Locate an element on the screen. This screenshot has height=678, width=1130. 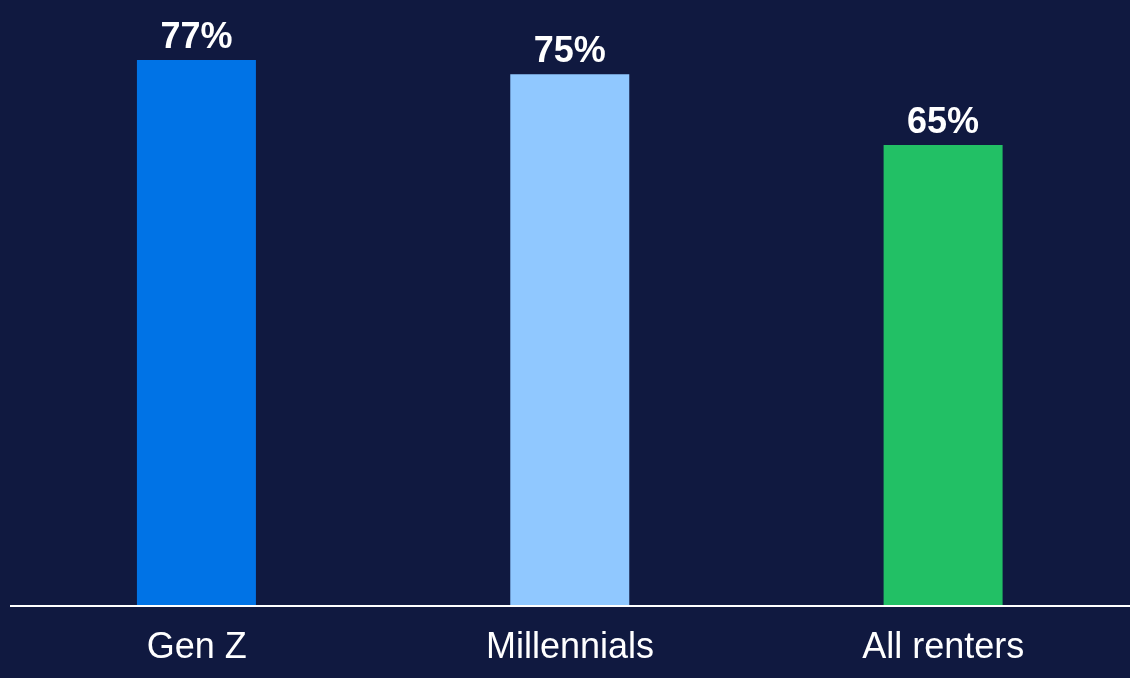
data-label: 75% is located at coordinates (569, 50).